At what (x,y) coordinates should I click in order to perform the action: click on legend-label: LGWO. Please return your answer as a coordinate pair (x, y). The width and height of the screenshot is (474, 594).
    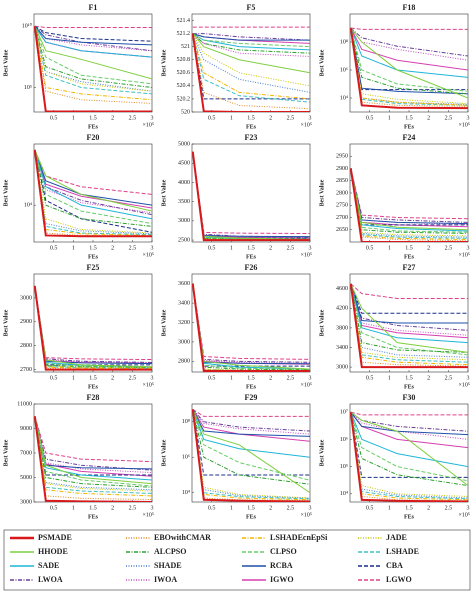
    Looking at the image, I should click on (399, 579).